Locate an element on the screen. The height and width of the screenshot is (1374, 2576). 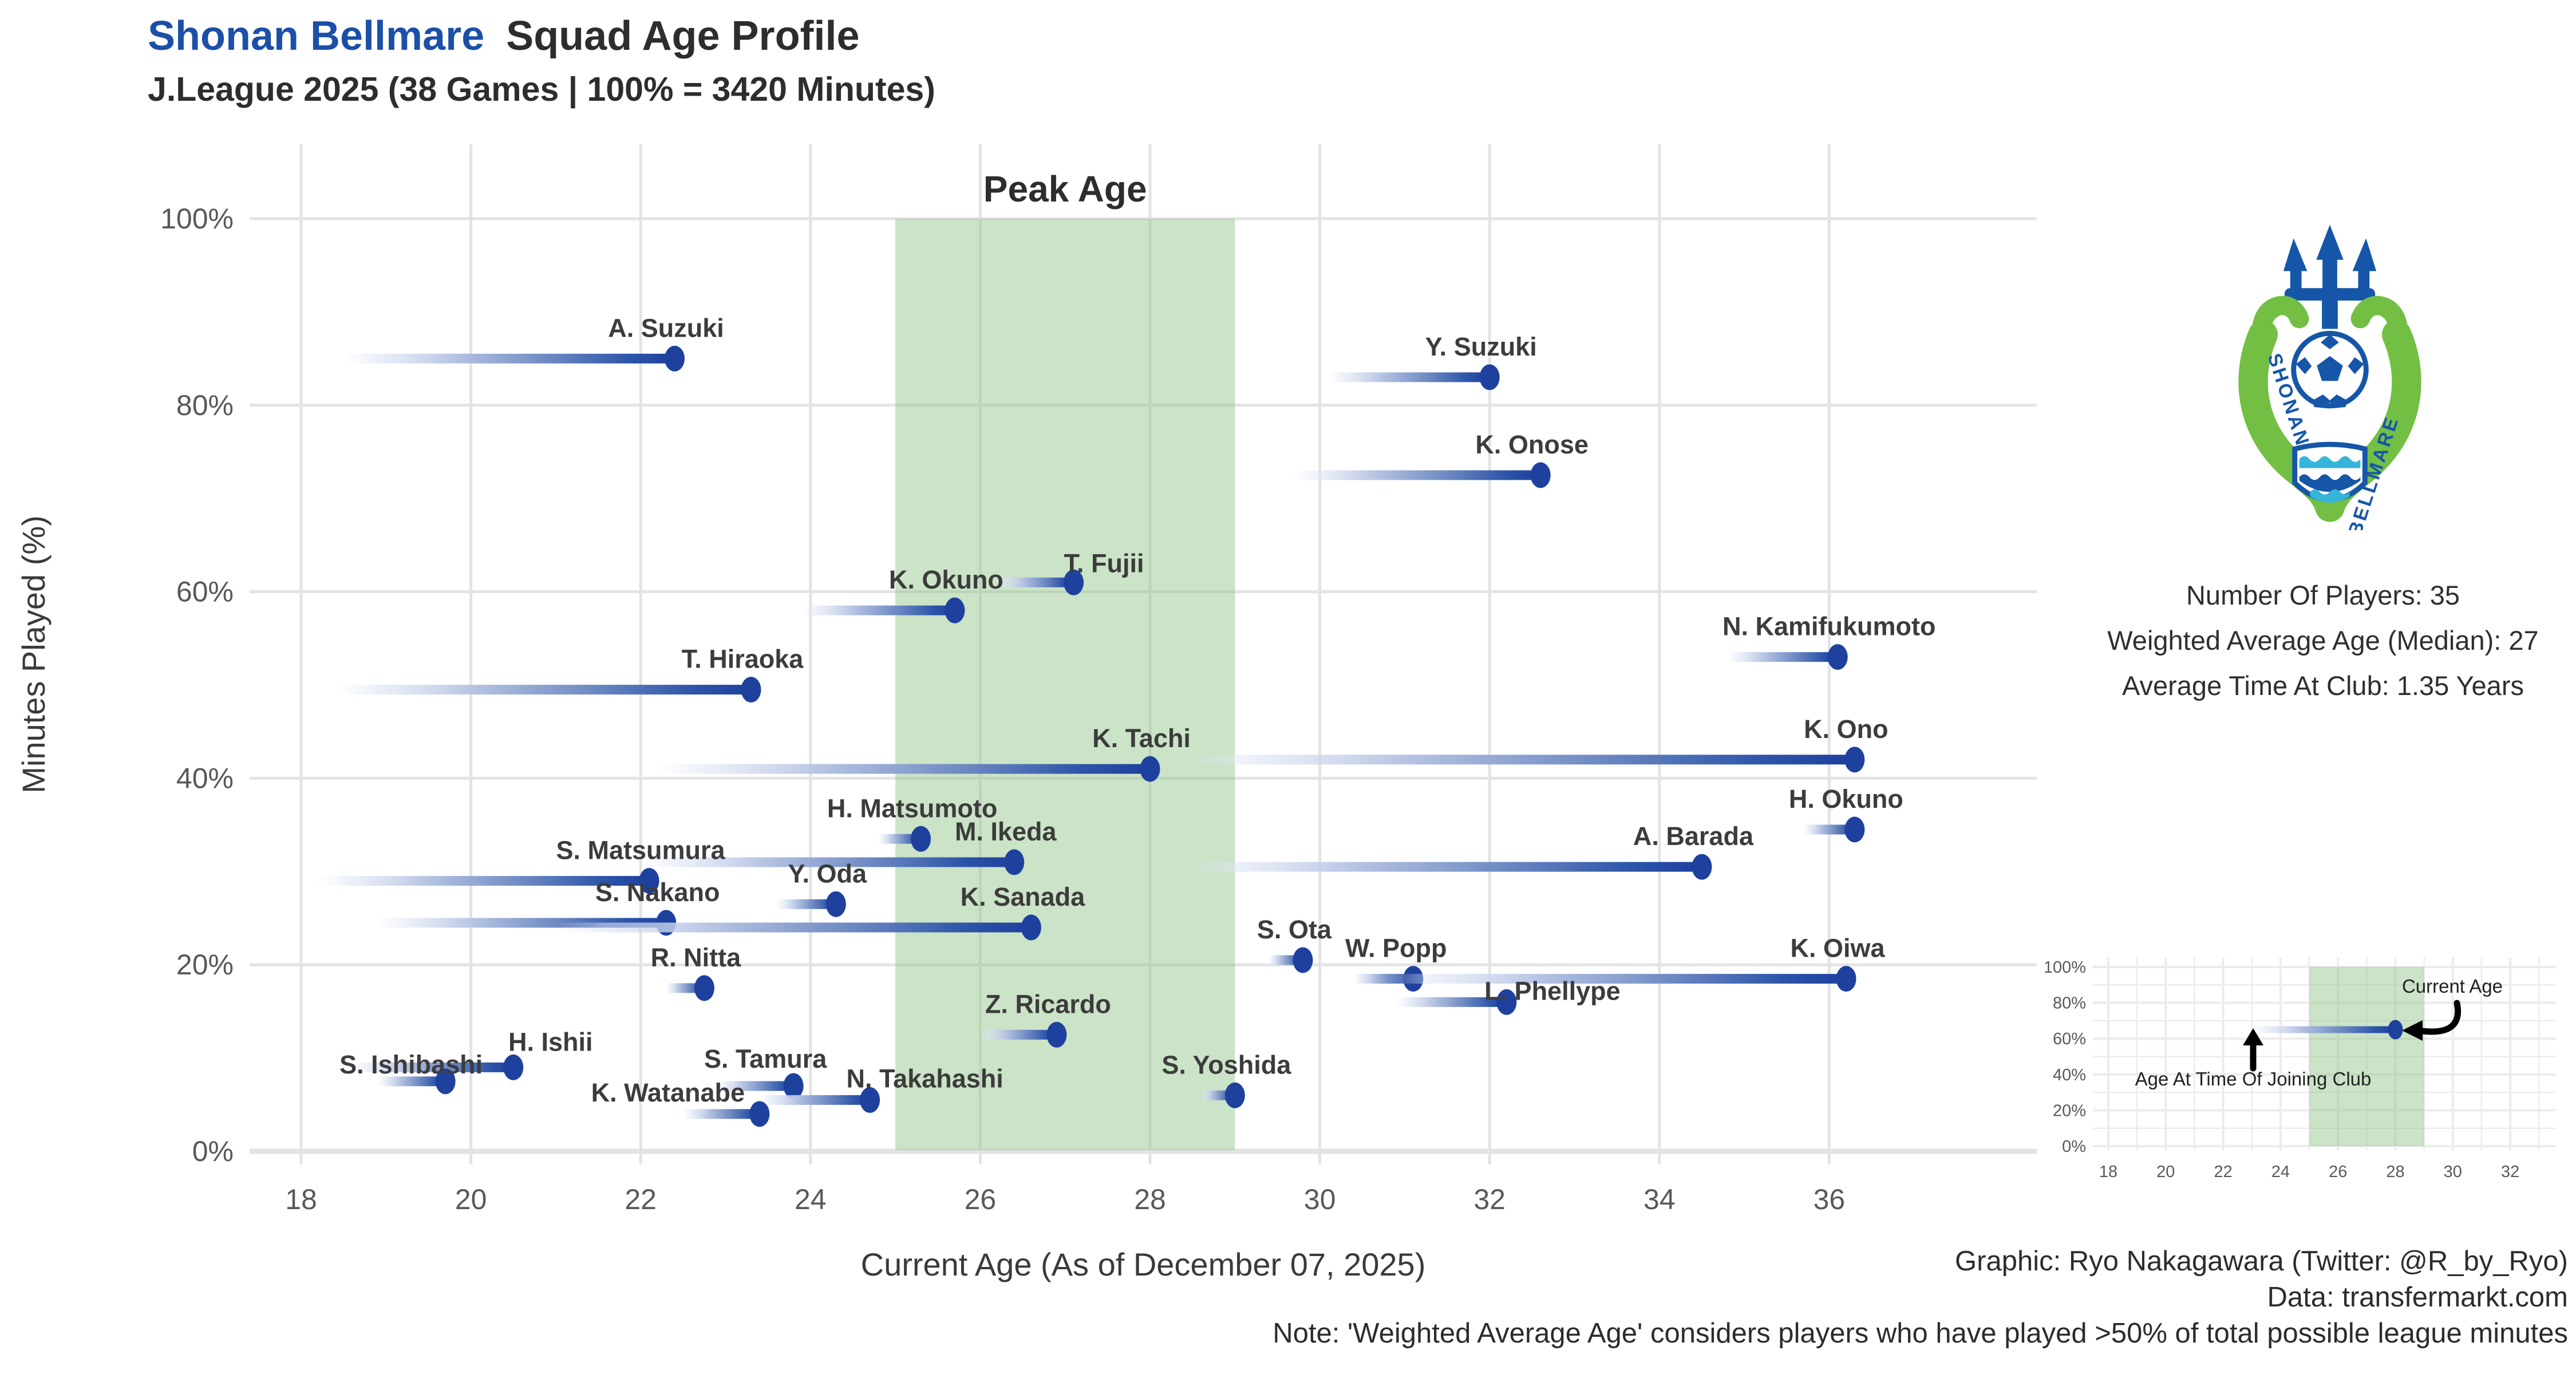
player-label: S. Yoshida is located at coordinates (1226, 1064).